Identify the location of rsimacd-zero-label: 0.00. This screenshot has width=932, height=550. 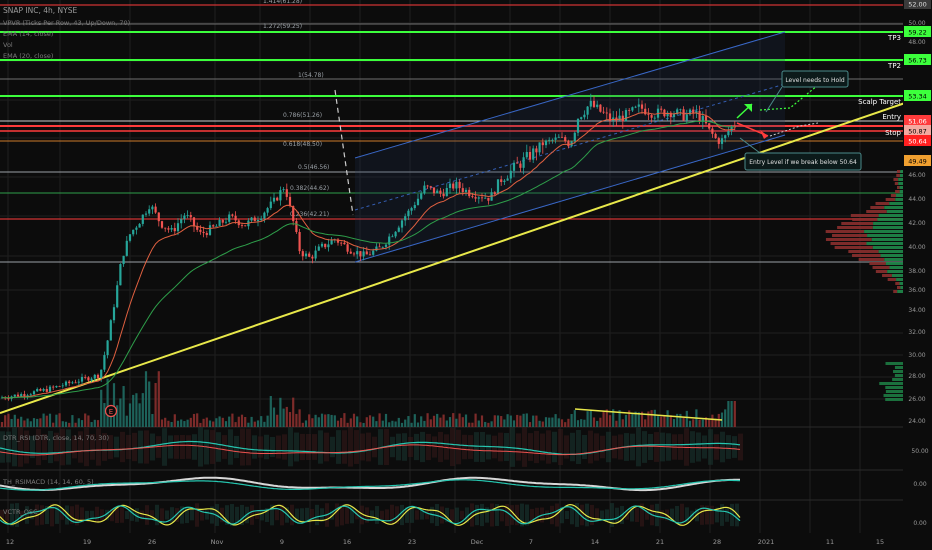
(920, 484).